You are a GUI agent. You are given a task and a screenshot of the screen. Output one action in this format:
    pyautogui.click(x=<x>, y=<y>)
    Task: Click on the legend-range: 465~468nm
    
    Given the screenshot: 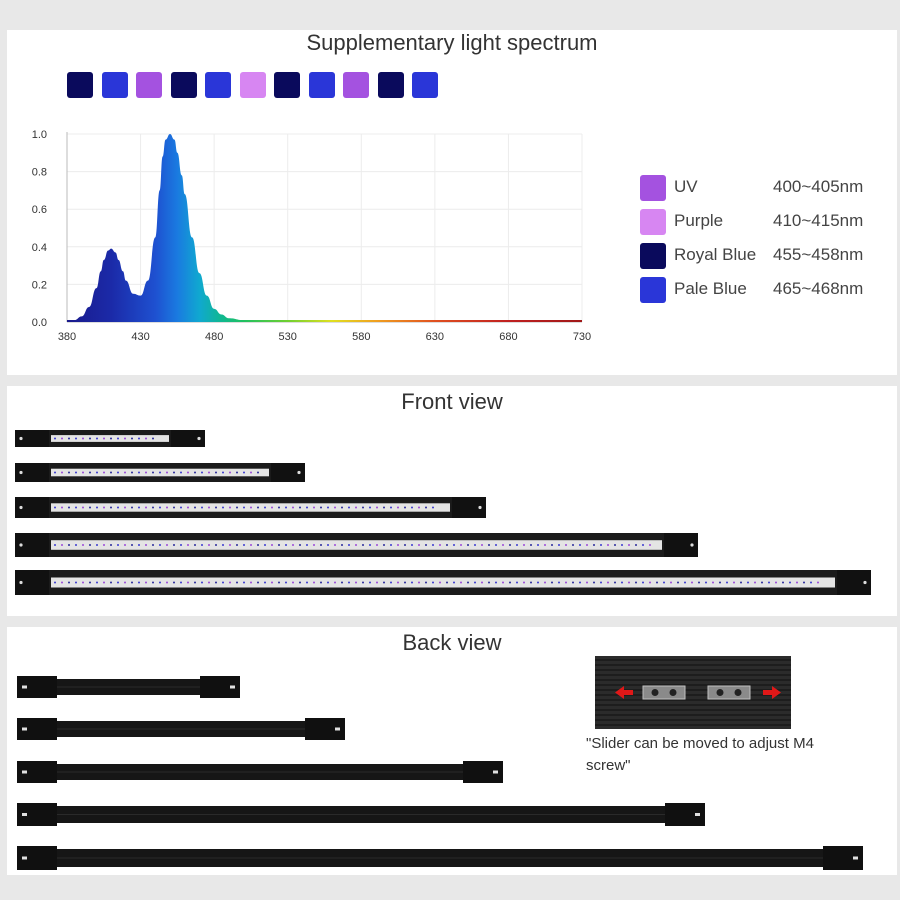 What is the action you would take?
    pyautogui.click(x=818, y=288)
    